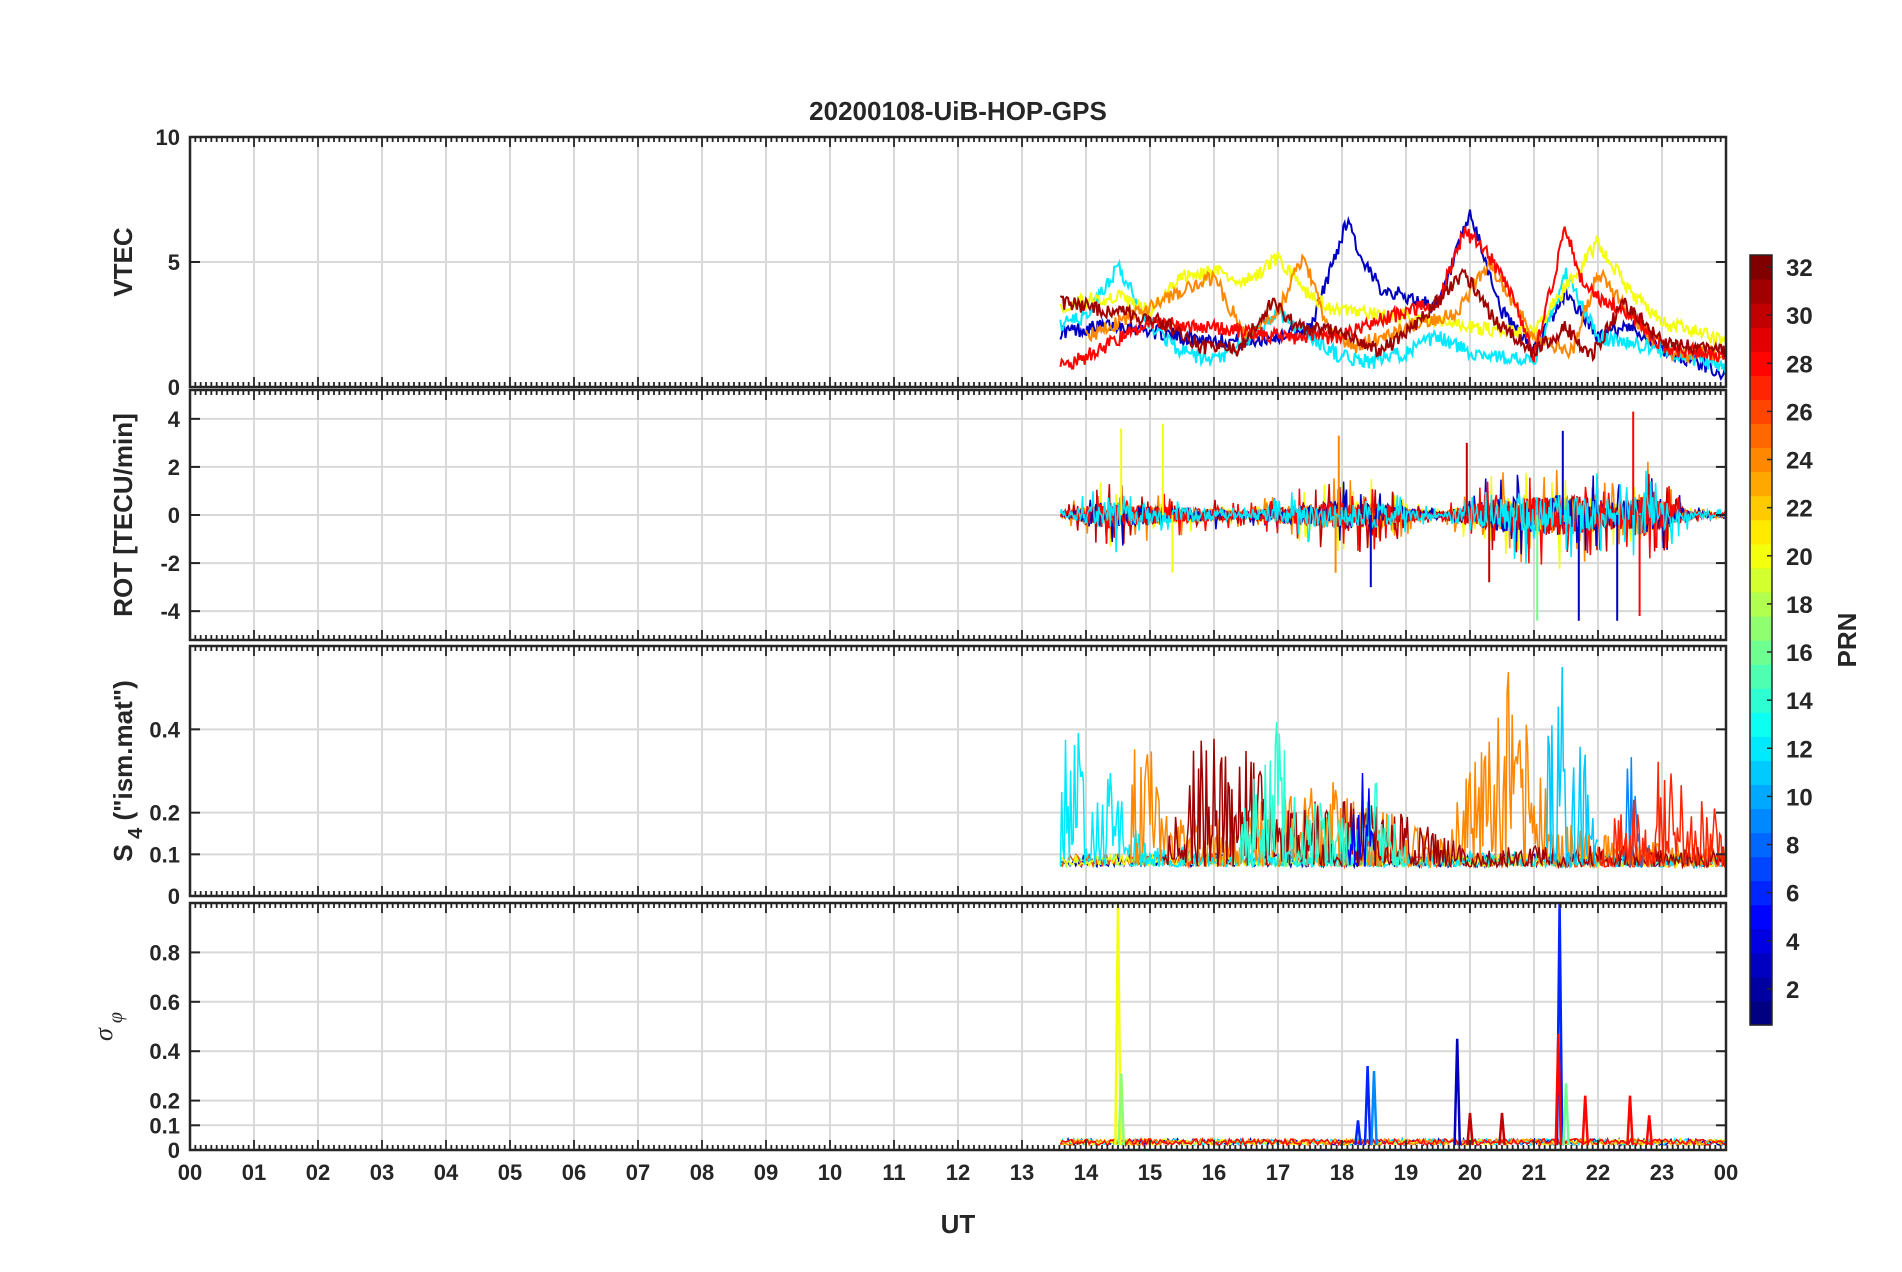 The height and width of the screenshot is (1272, 1902). What do you see at coordinates (1792, 990) in the screenshot?
I see `colorbar-tick-label: 2` at bounding box center [1792, 990].